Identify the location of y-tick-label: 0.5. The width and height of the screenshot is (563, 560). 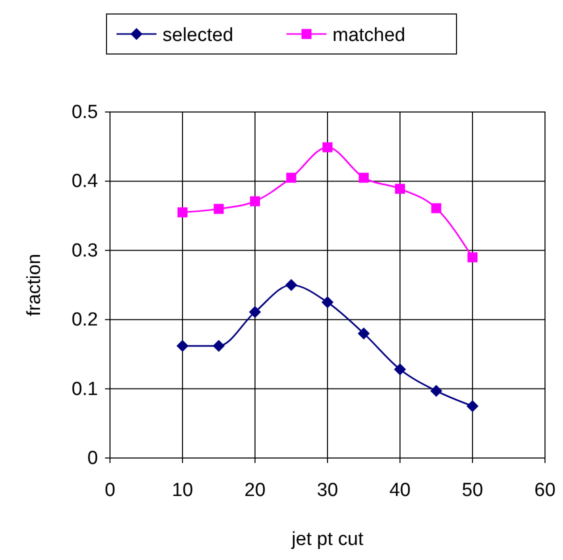
(85, 112).